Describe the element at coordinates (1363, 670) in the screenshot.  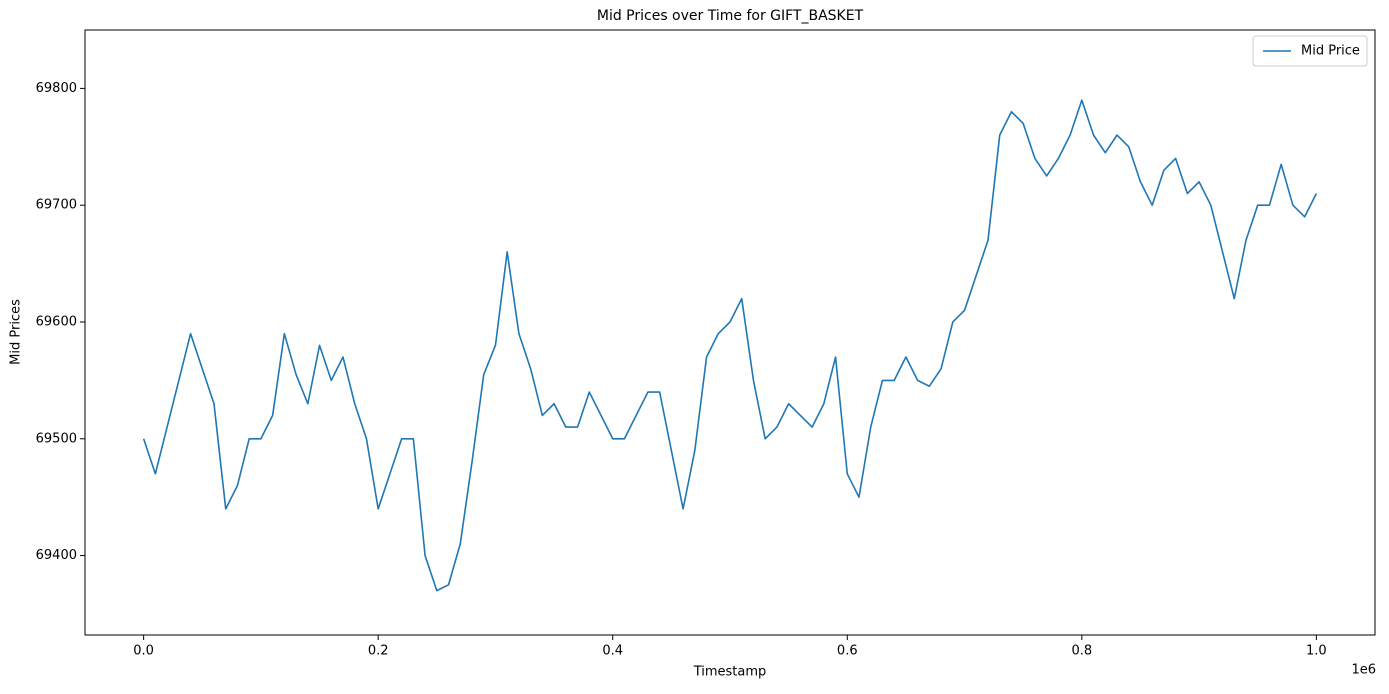
I see `x-offset-label: 1e6` at that location.